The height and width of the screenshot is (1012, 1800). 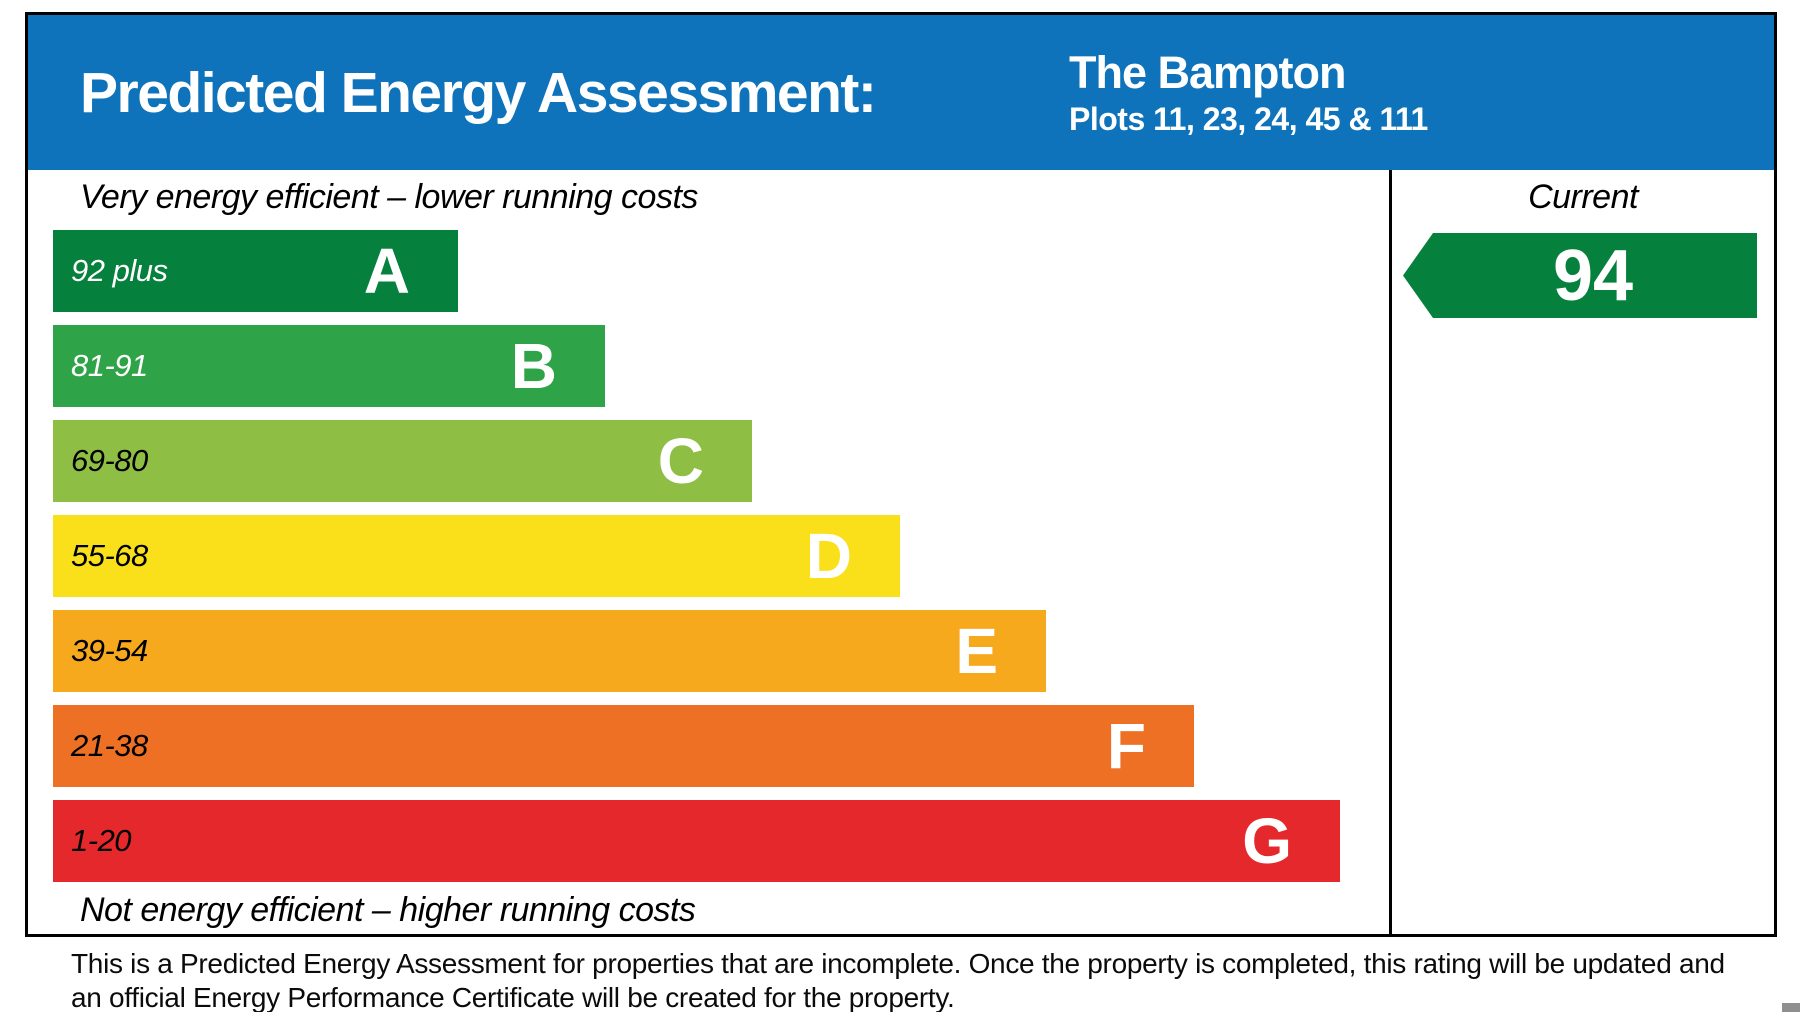 What do you see at coordinates (101, 840) in the screenshot?
I see `band-range-label: 1-20` at bounding box center [101, 840].